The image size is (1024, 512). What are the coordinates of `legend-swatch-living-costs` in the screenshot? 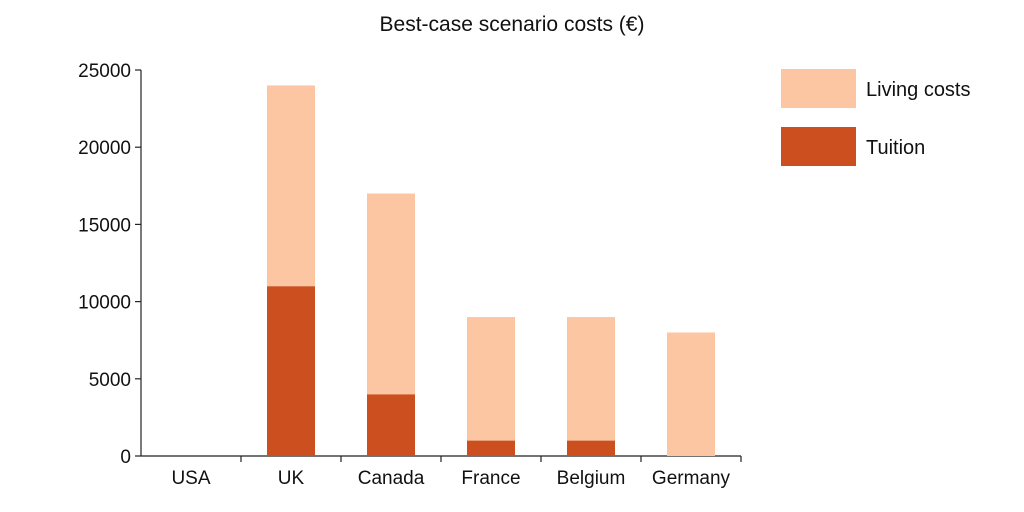 It's located at (818, 88).